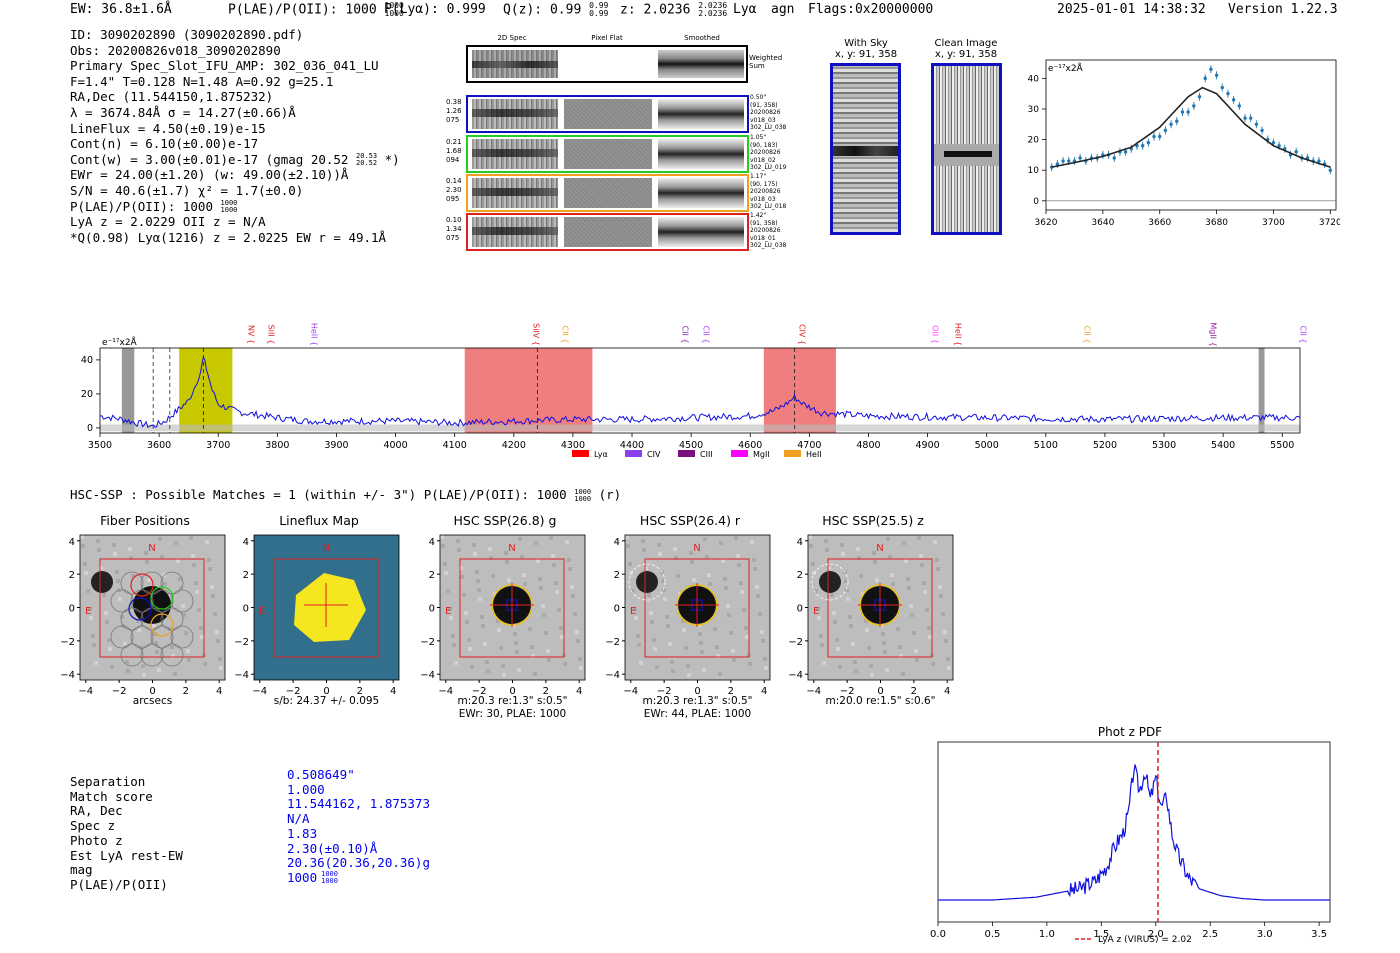  What do you see at coordinates (1210, 934) in the screenshot?
I see `photz-xtick-label: 2.5` at bounding box center [1210, 934].